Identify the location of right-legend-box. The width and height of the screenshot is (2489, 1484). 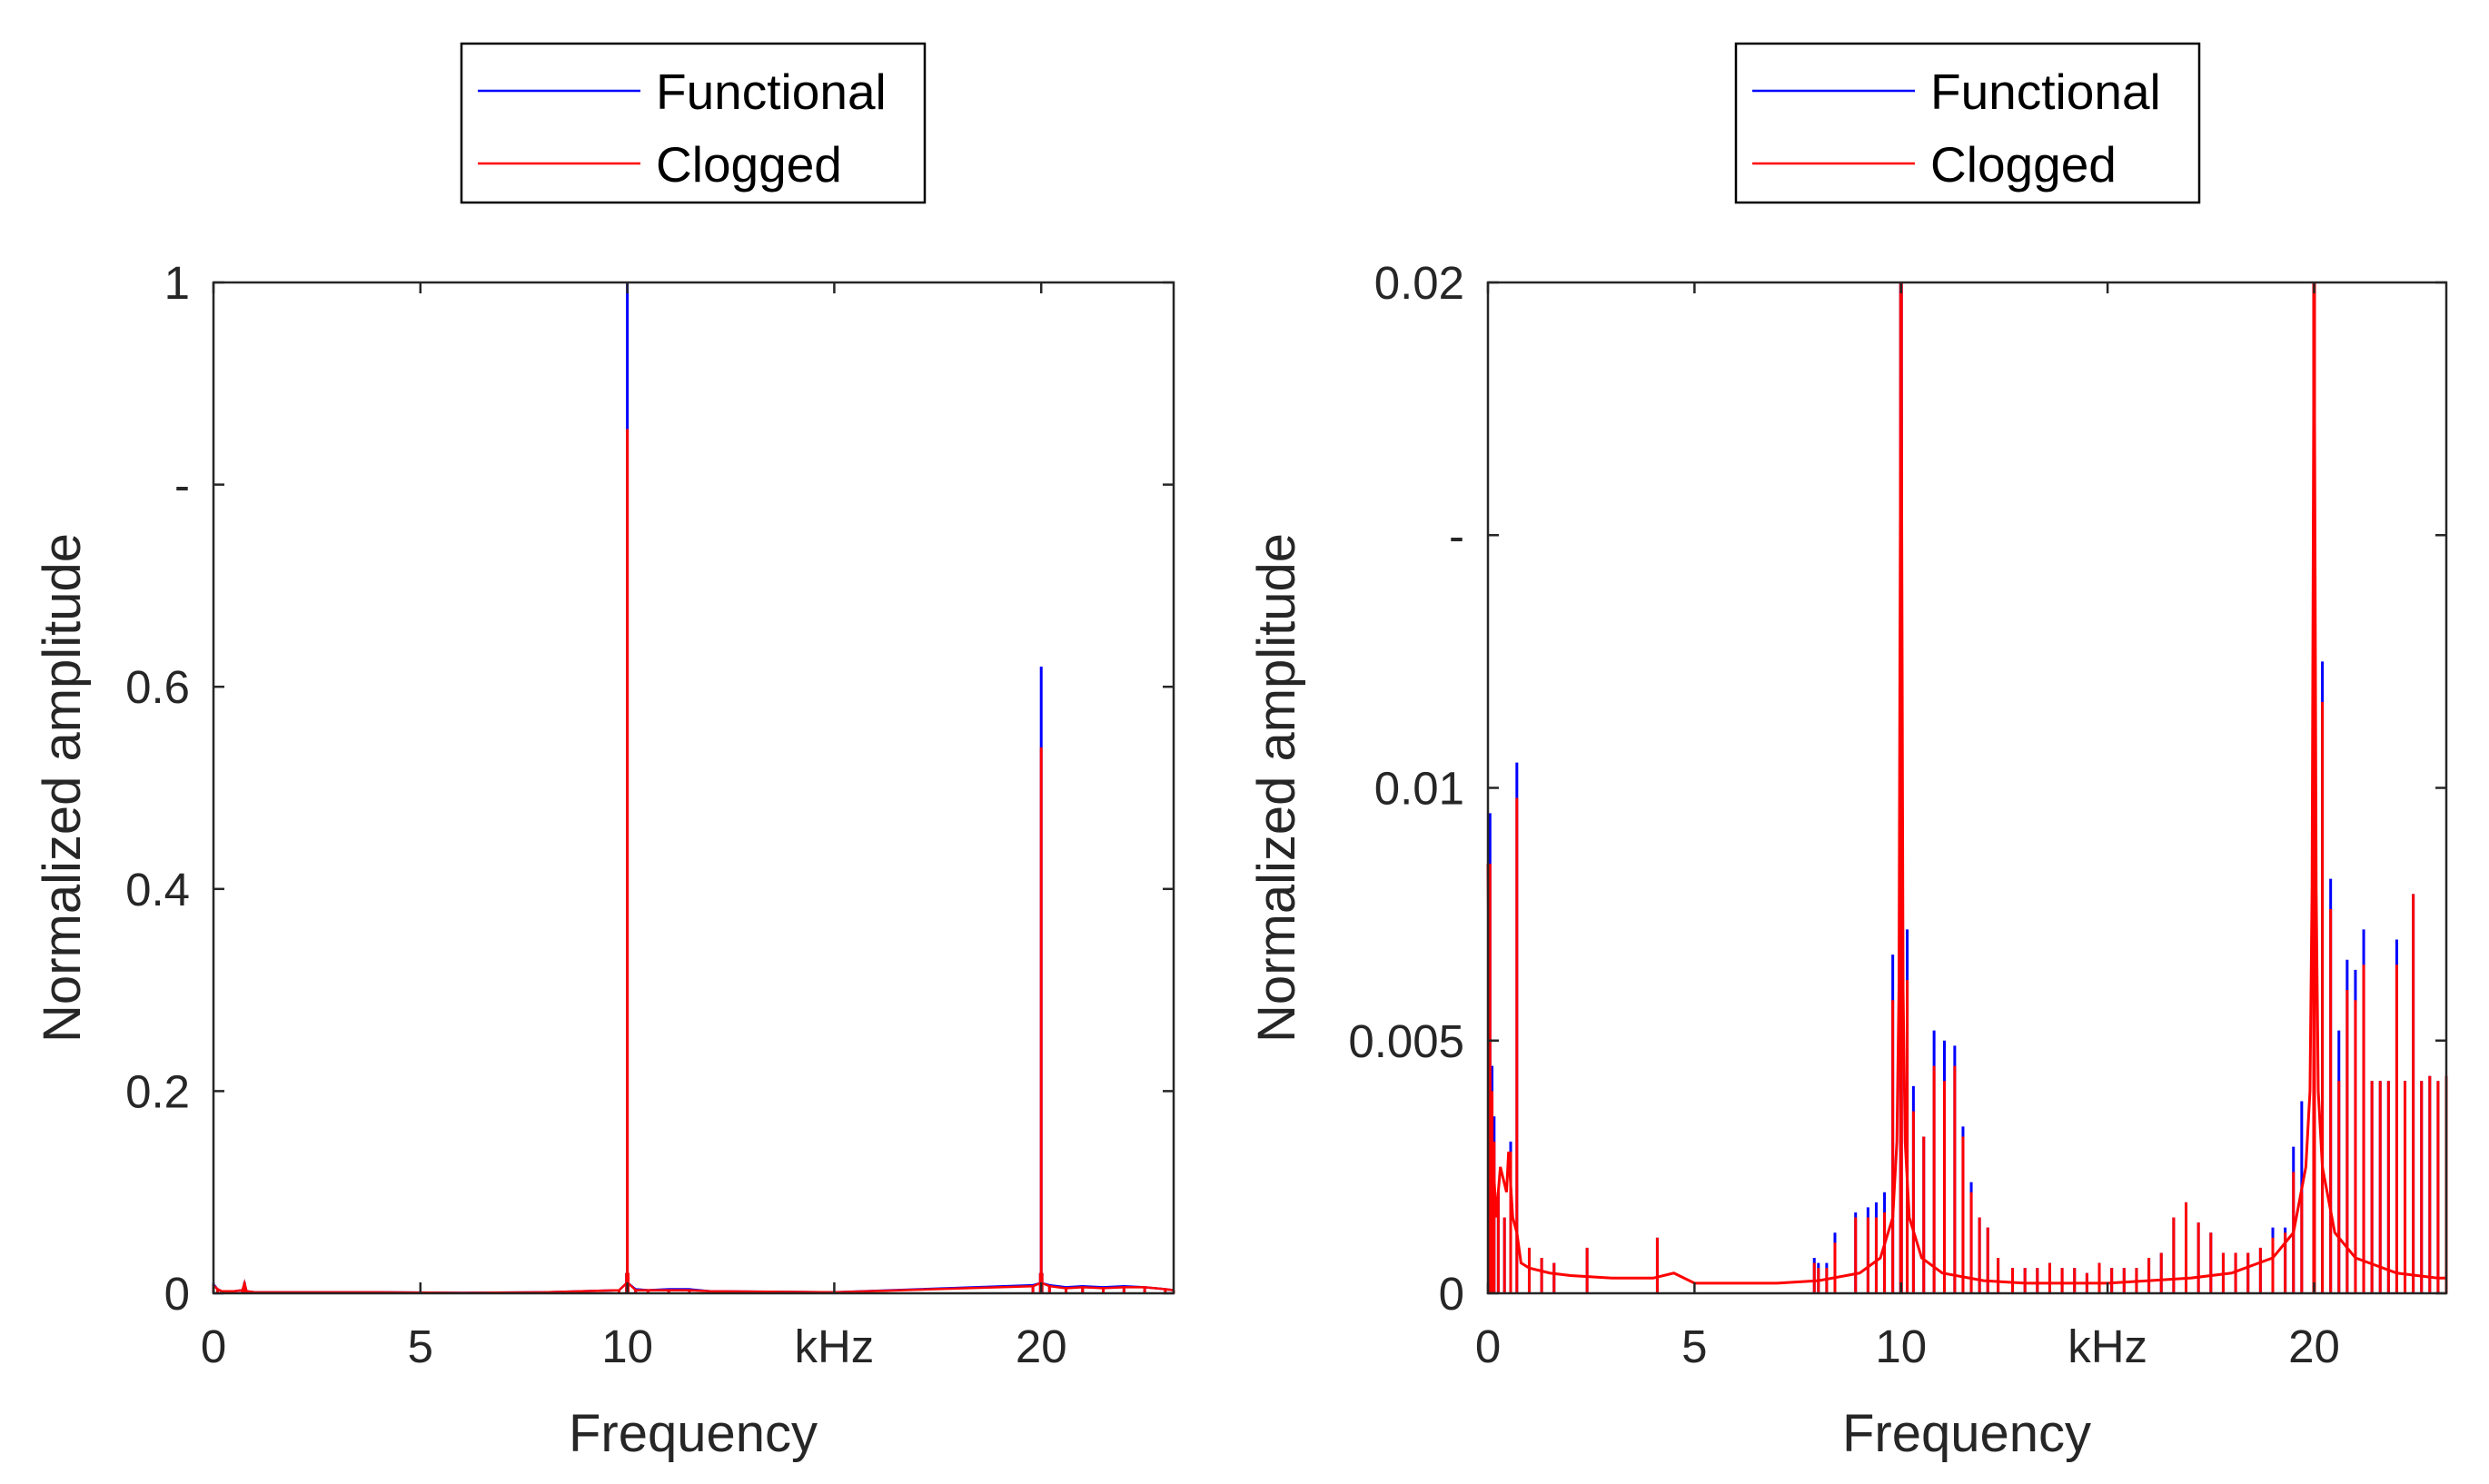
(1967, 123).